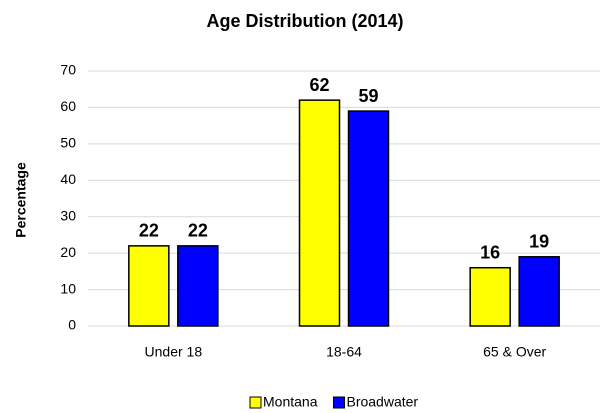 This screenshot has width=610, height=413. What do you see at coordinates (68, 215) in the screenshot?
I see `y-tick-label: 30` at bounding box center [68, 215].